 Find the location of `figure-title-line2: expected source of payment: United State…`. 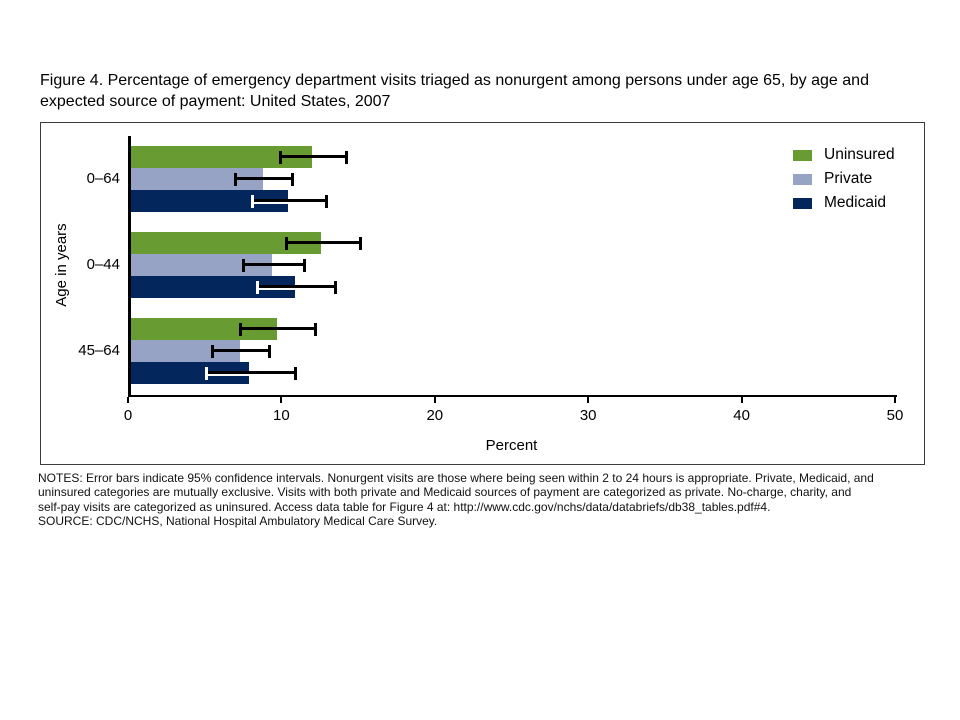

figure-title-line2: expected source of payment: United State… is located at coordinates (215, 101).